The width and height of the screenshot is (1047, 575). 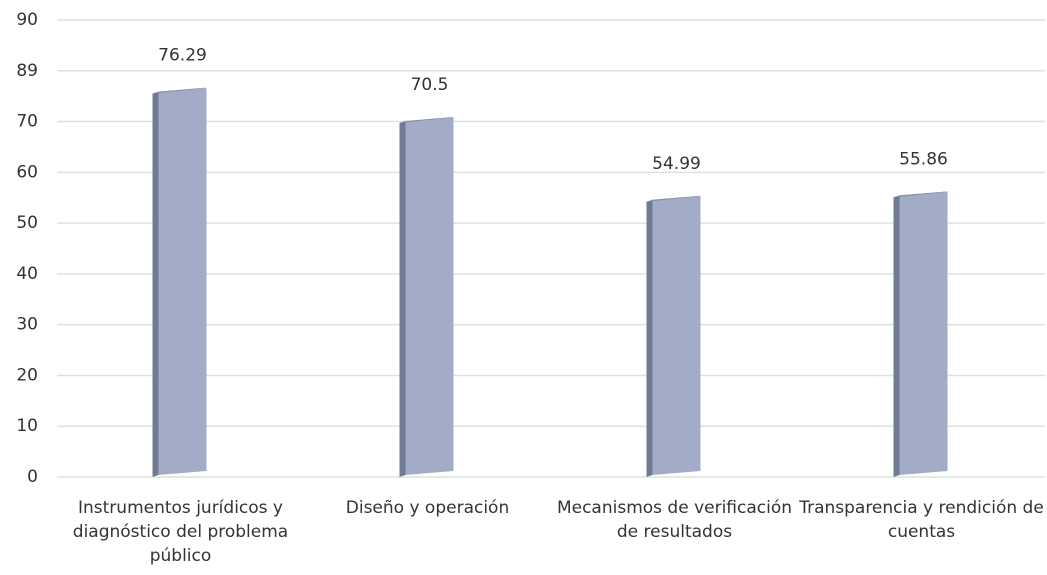 I want to click on x-tick-label: Diseño y operación, so click(x=427, y=508).